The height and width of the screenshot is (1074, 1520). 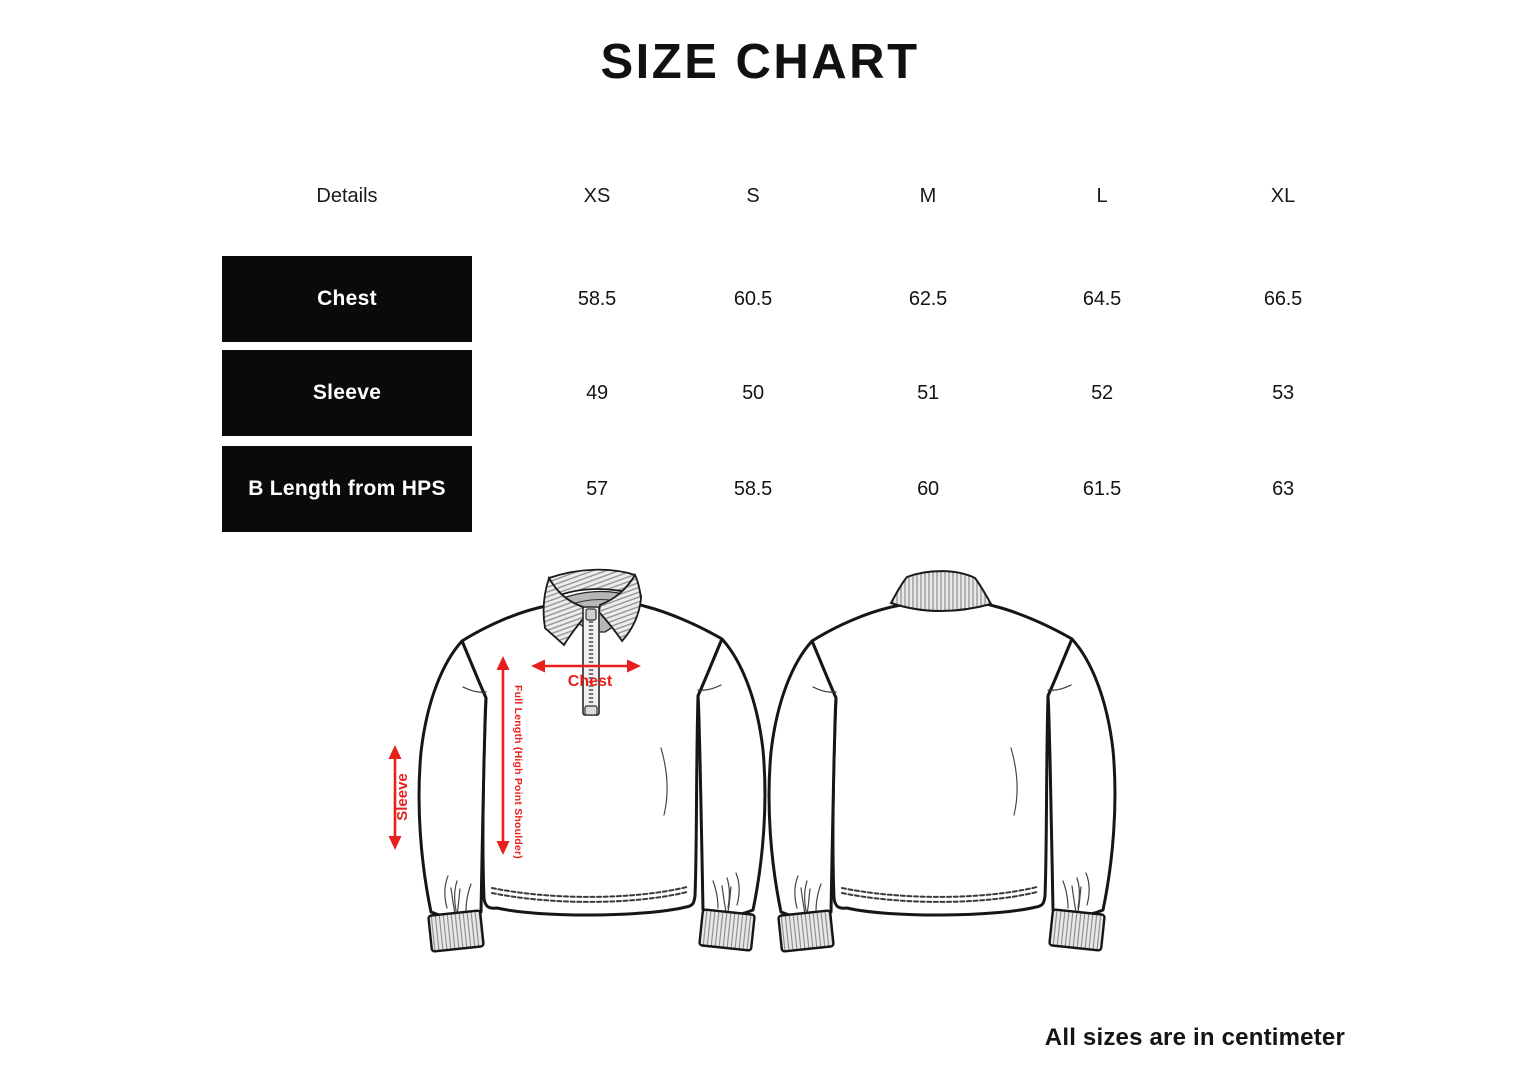 What do you see at coordinates (1102, 299) in the screenshot?
I see `cell-chest-l: 64.5` at bounding box center [1102, 299].